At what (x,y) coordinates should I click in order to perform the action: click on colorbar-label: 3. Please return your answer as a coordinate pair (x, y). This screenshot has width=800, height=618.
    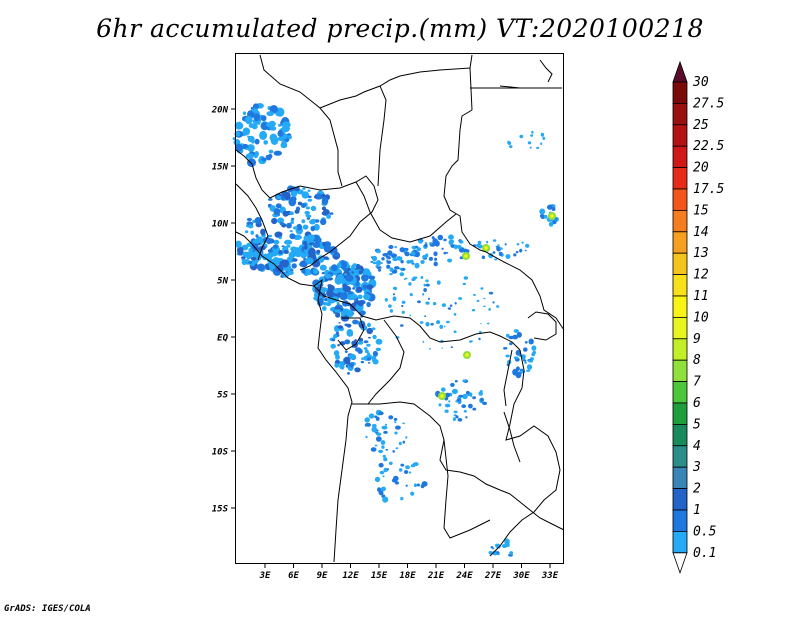
    Looking at the image, I should click on (696, 467).